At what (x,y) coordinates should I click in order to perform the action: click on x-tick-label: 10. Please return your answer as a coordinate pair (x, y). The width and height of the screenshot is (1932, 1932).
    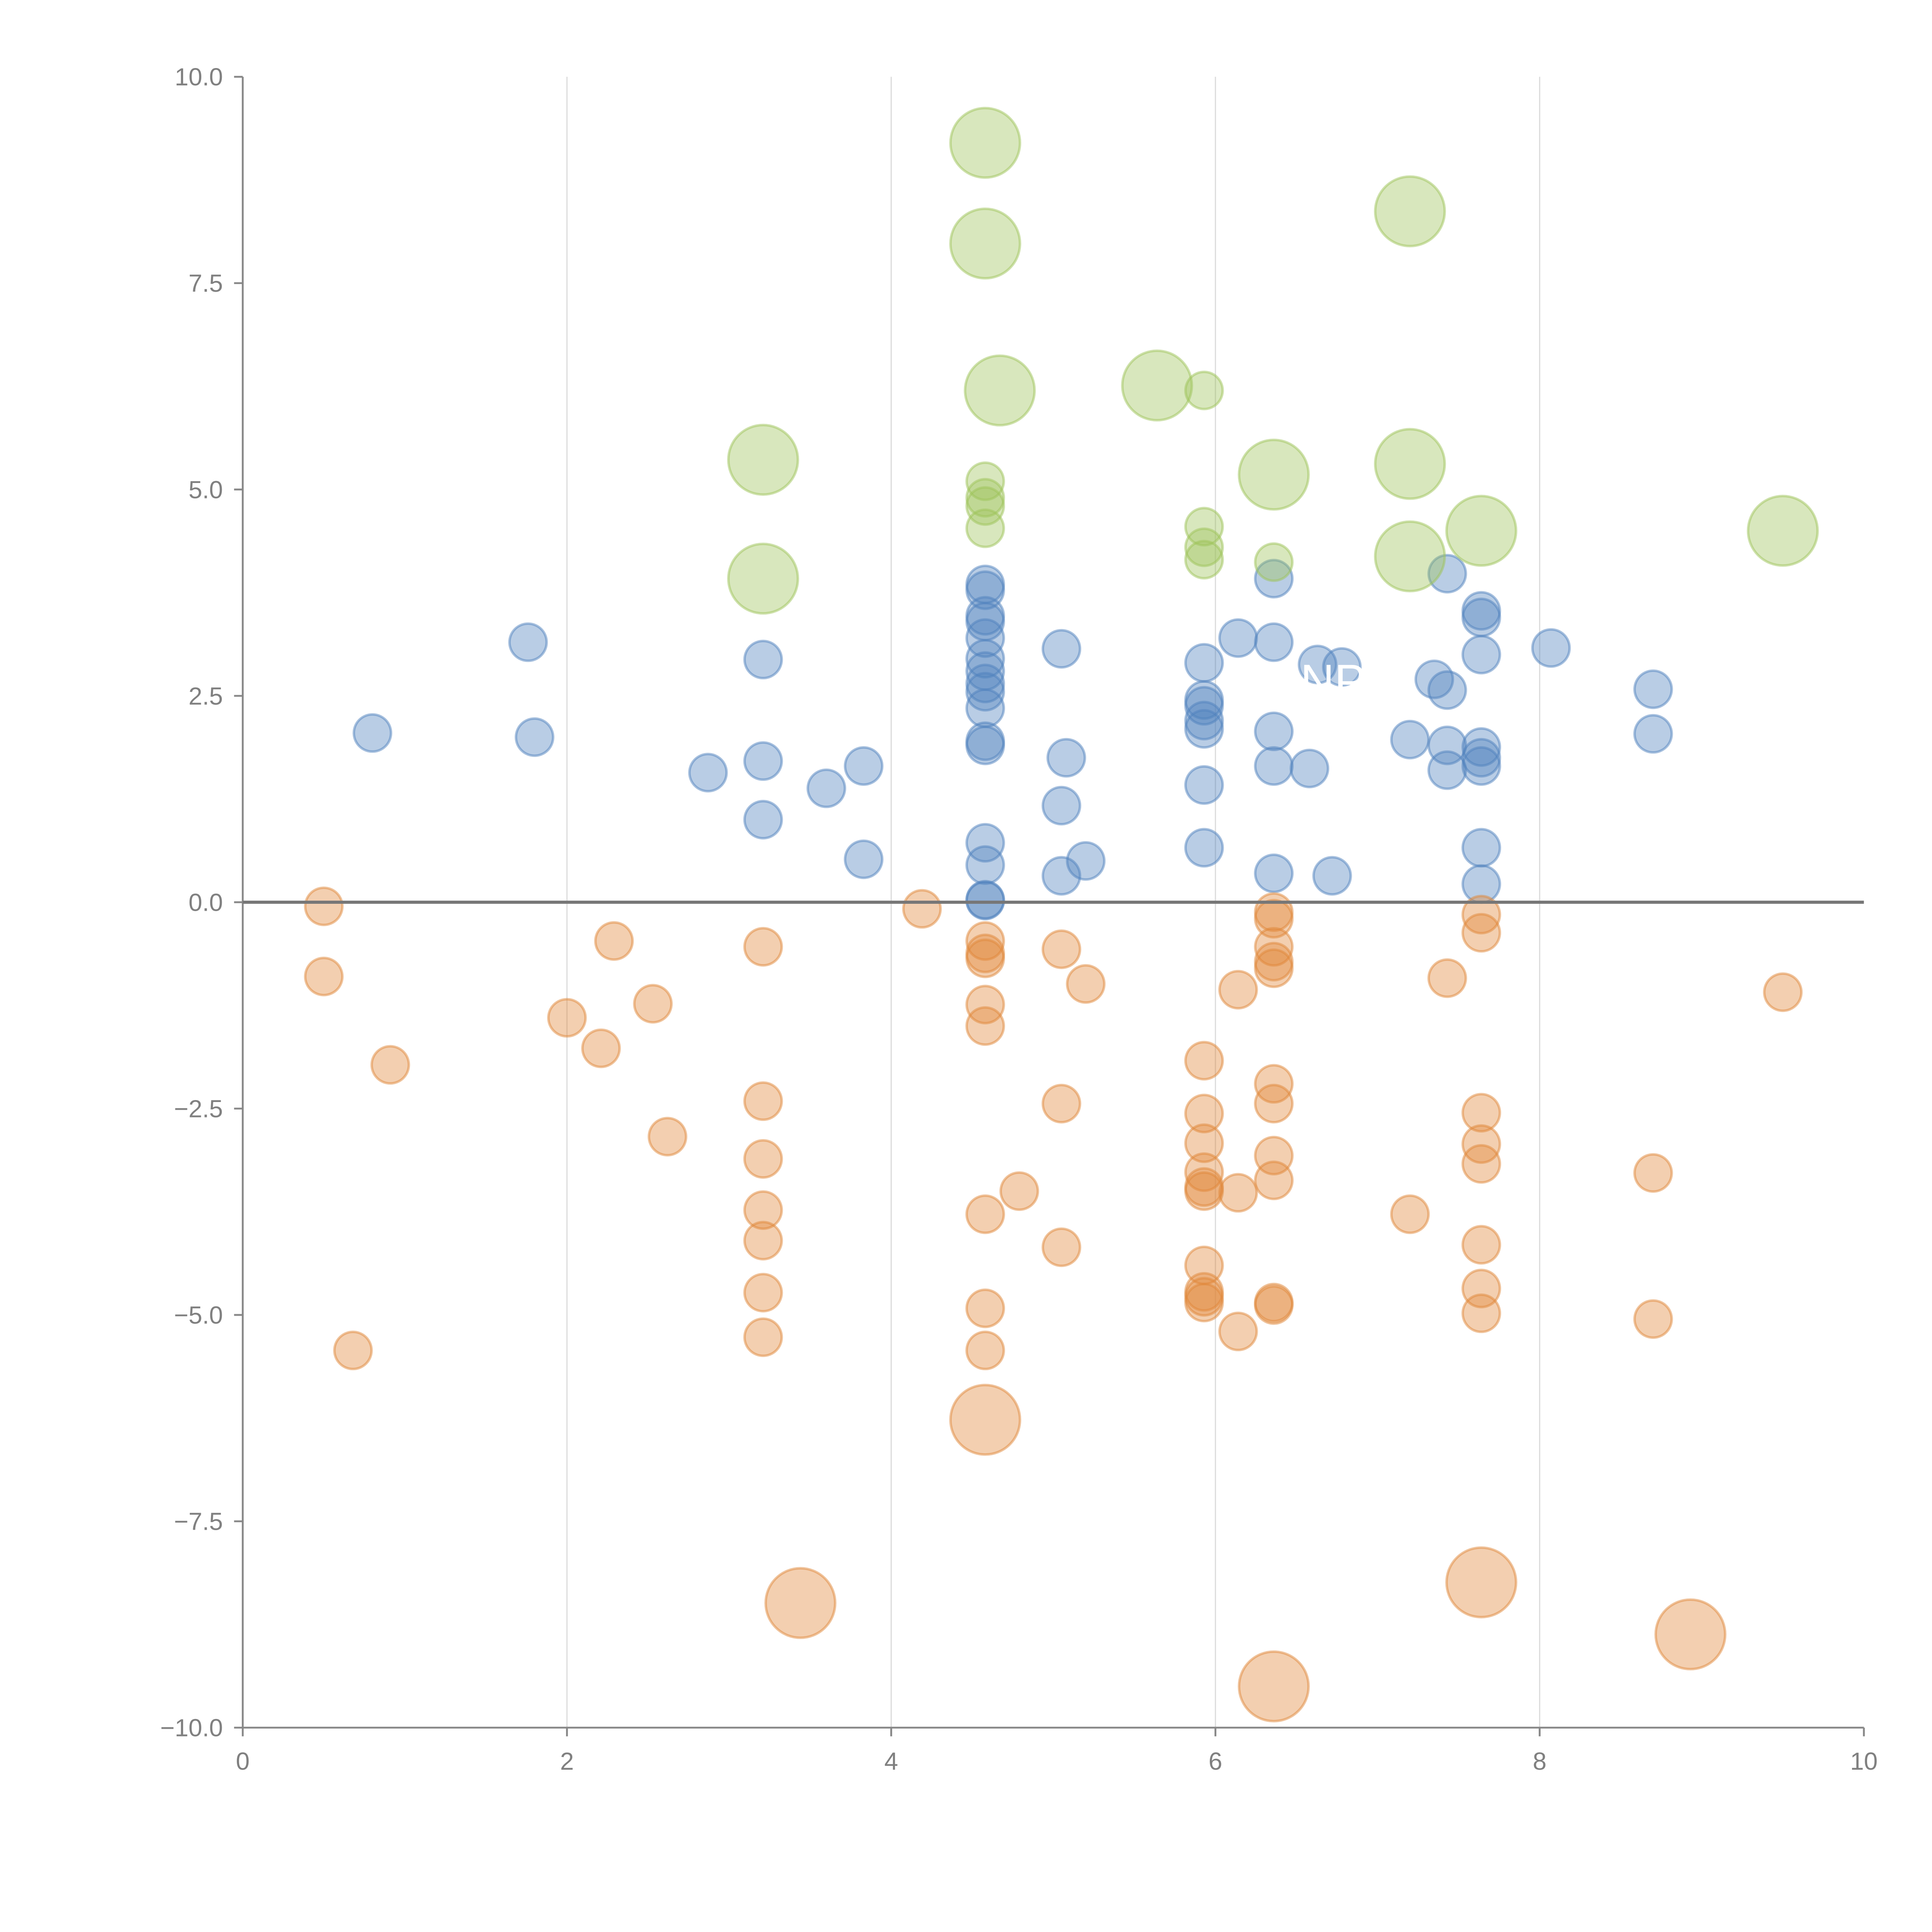
    Looking at the image, I should click on (1864, 1761).